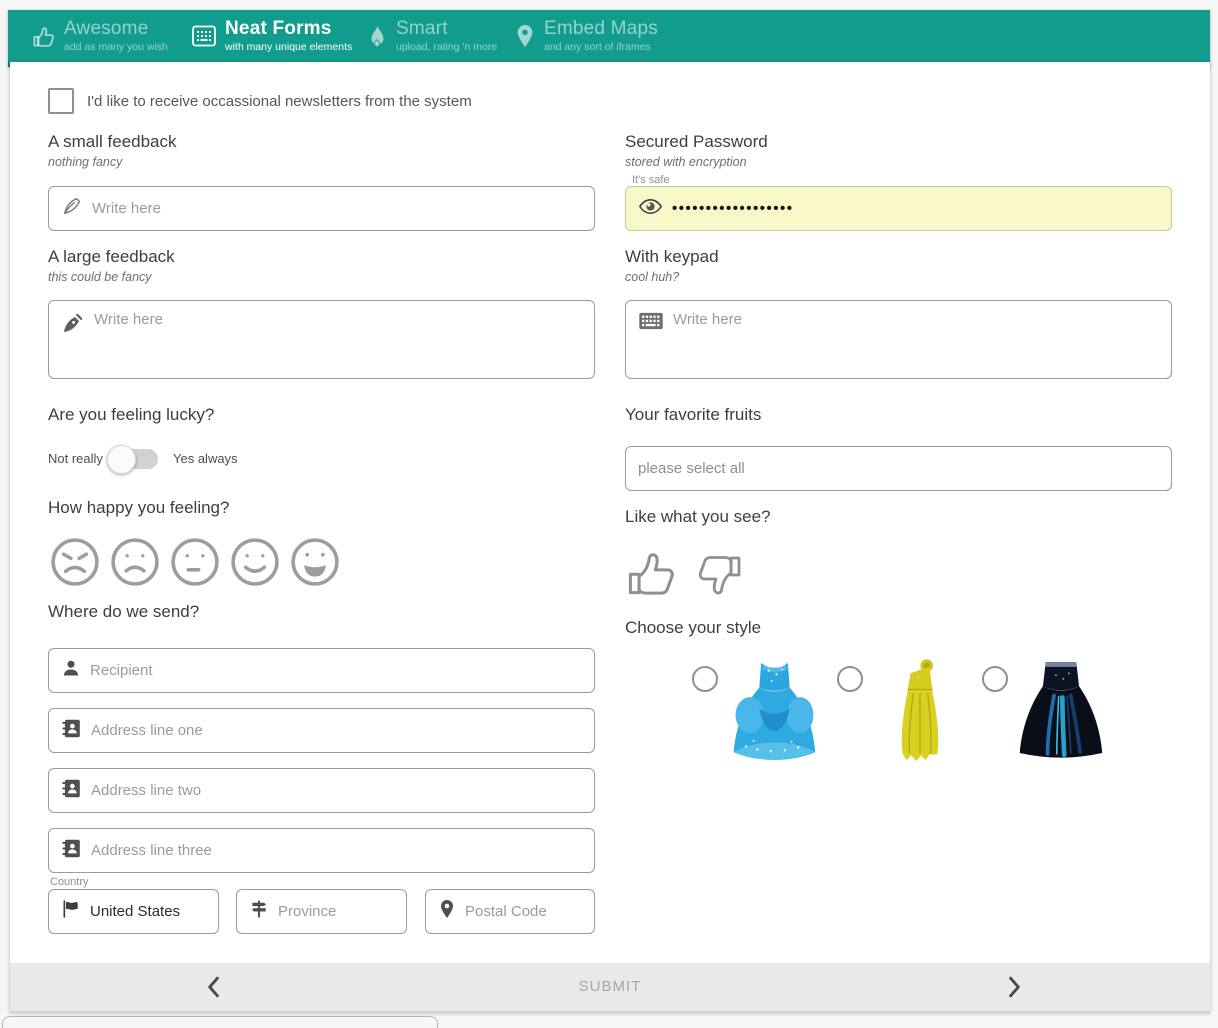  Describe the element at coordinates (121, 459) in the screenshot. I see `toggle-knob` at that location.